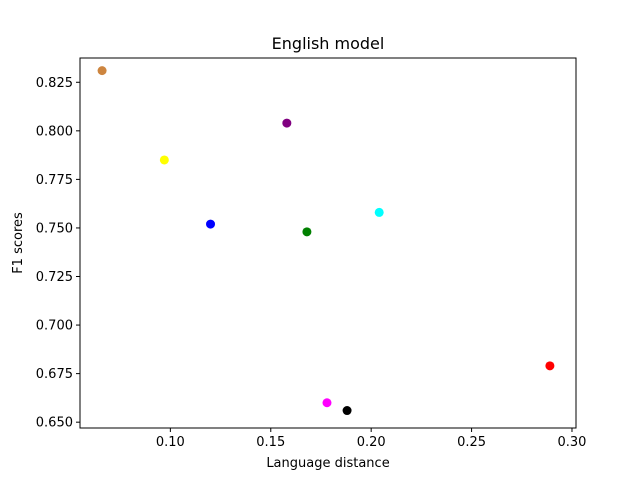 The height and width of the screenshot is (480, 640). I want to click on y-tick-label: 0.800, so click(54, 131).